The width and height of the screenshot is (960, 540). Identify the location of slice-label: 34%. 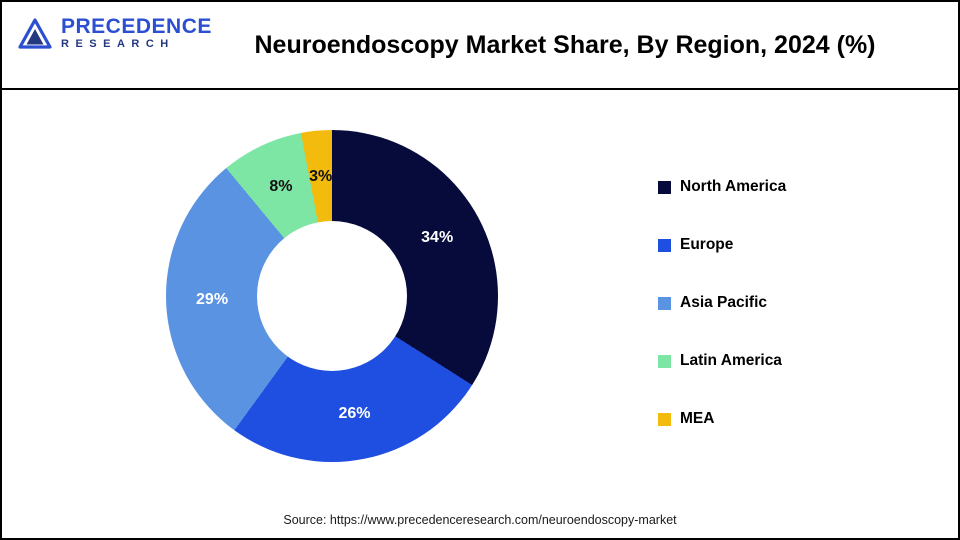
(437, 238).